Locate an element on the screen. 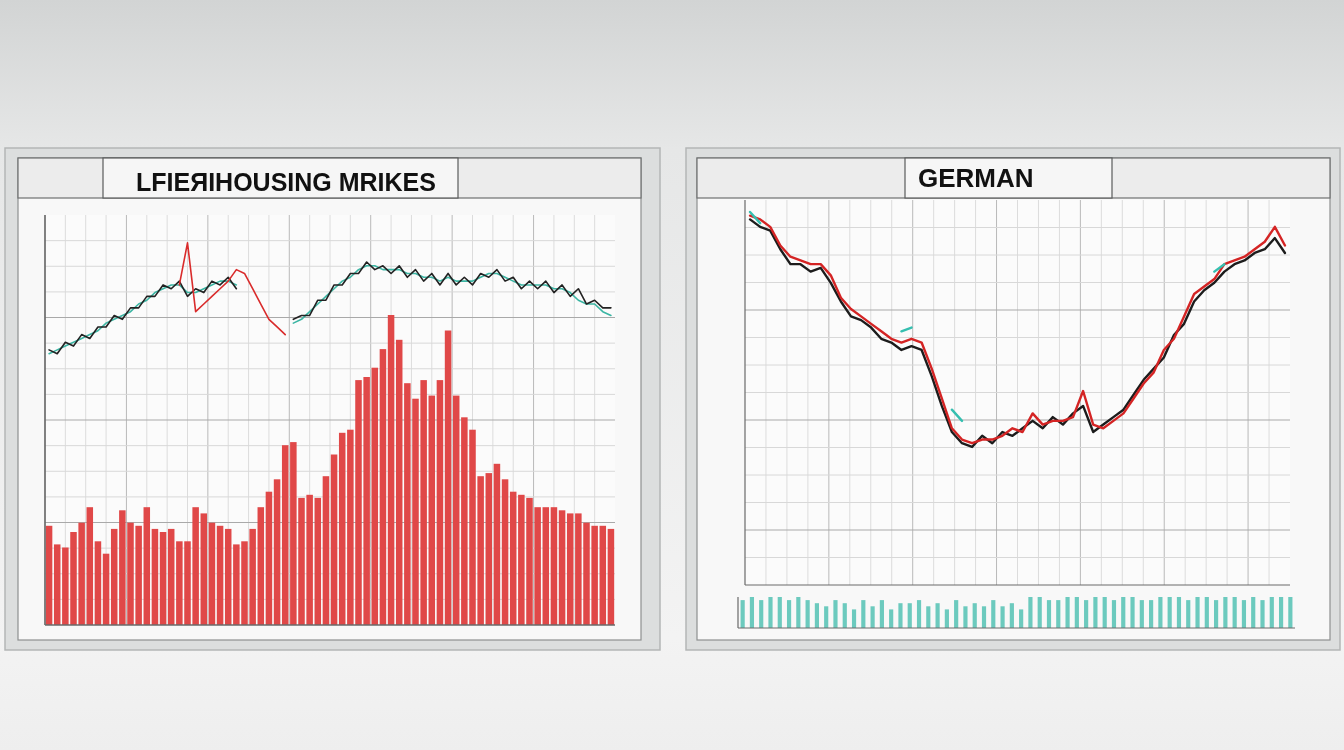  chart-title: GERMAN is located at coordinates (976, 178).